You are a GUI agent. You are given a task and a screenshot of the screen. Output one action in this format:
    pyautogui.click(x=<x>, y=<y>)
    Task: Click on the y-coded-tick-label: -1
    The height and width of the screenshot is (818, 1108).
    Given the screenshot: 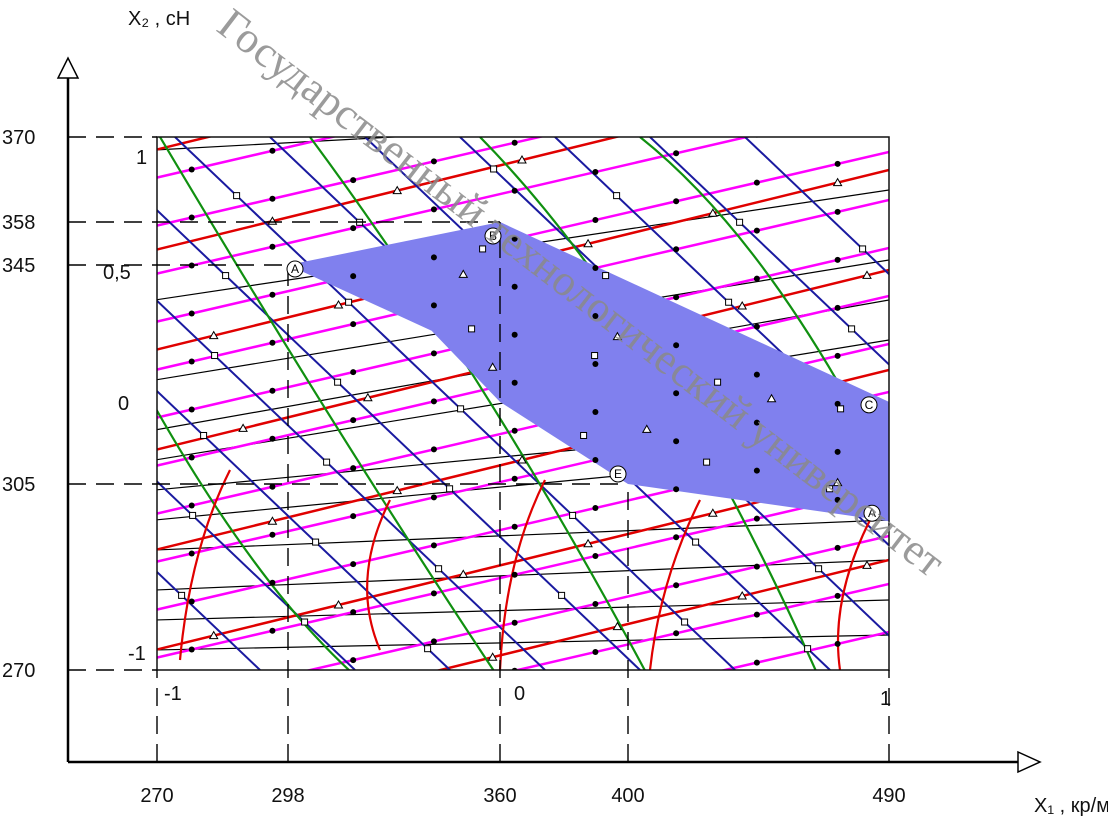 What is the action you would take?
    pyautogui.click(x=137, y=654)
    